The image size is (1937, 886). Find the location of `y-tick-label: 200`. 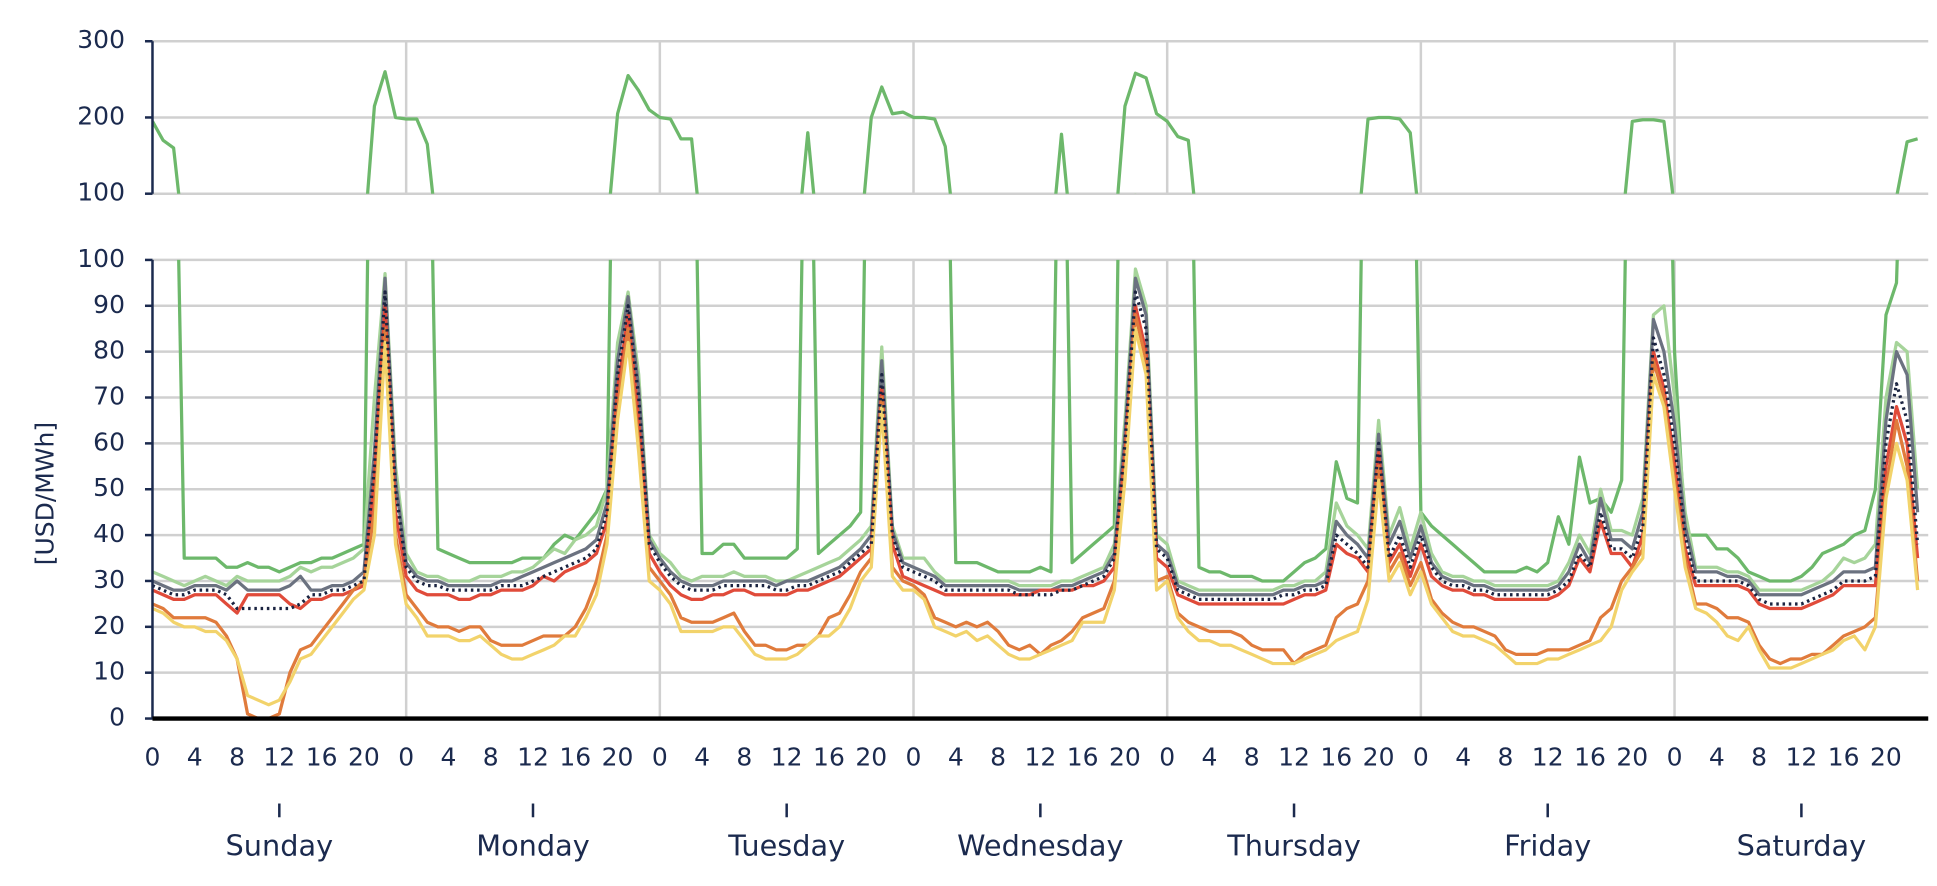

y-tick-label: 200 is located at coordinates (101, 115).